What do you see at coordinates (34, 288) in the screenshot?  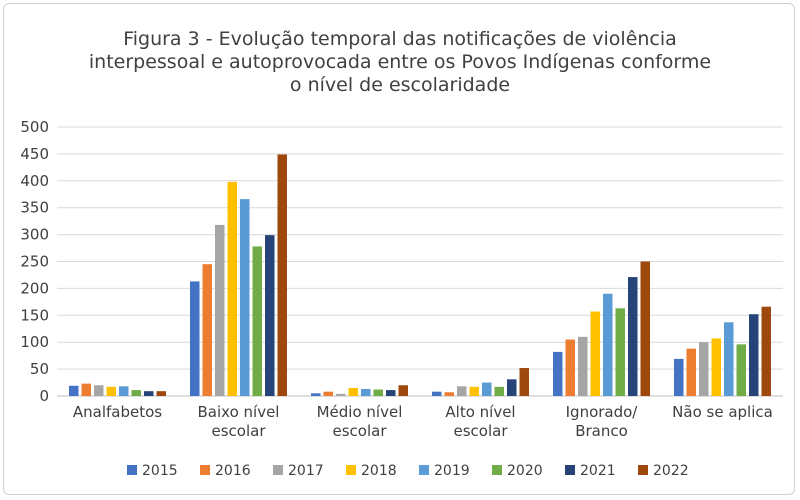 I see `y-tick-label: 200` at bounding box center [34, 288].